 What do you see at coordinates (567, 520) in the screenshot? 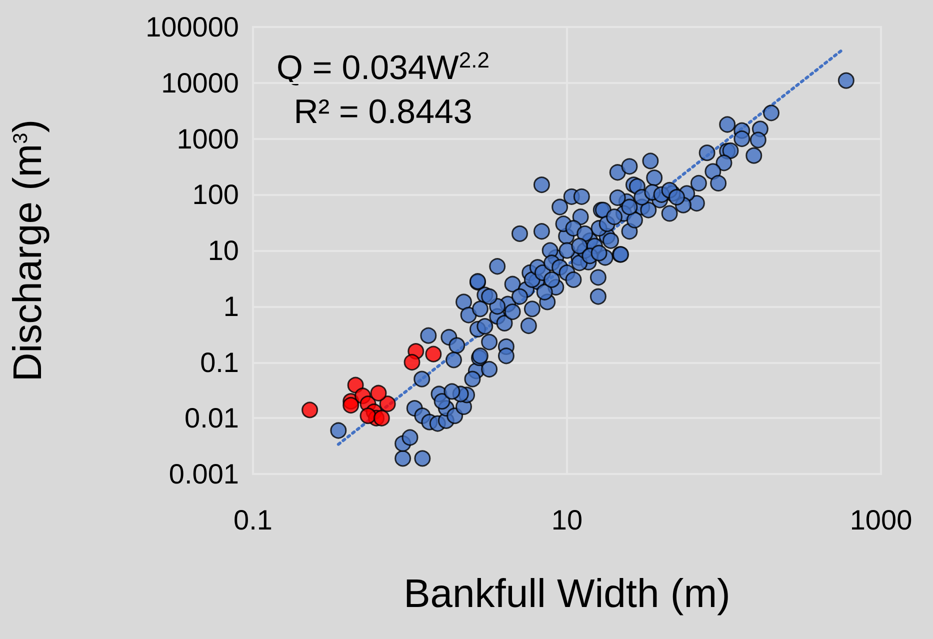
I see `x-tick-label: 10` at bounding box center [567, 520].